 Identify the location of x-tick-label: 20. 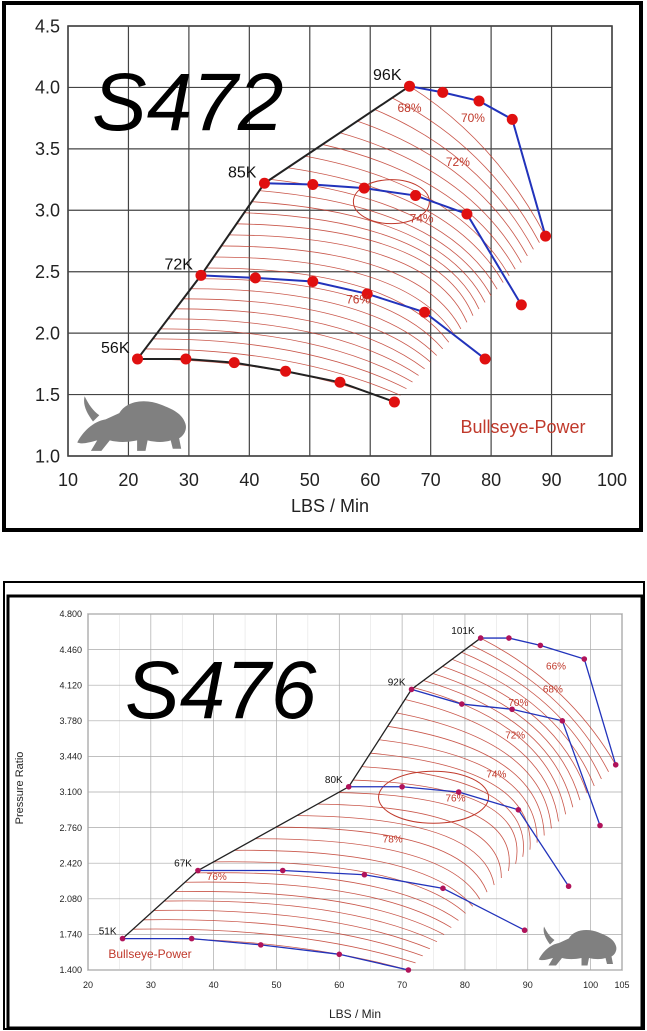
(88, 985).